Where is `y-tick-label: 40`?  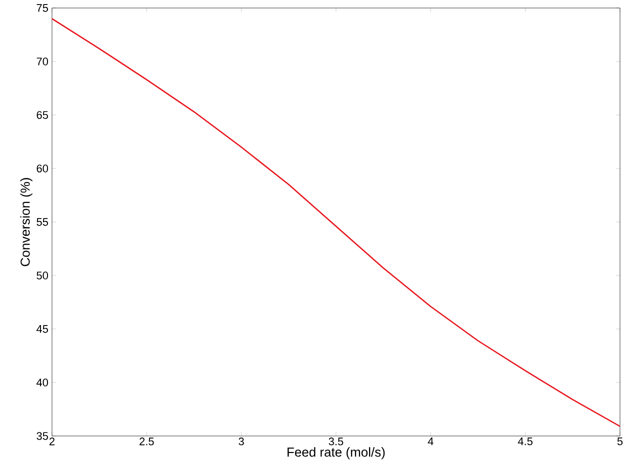
y-tick-label: 40 is located at coordinates (42, 382).